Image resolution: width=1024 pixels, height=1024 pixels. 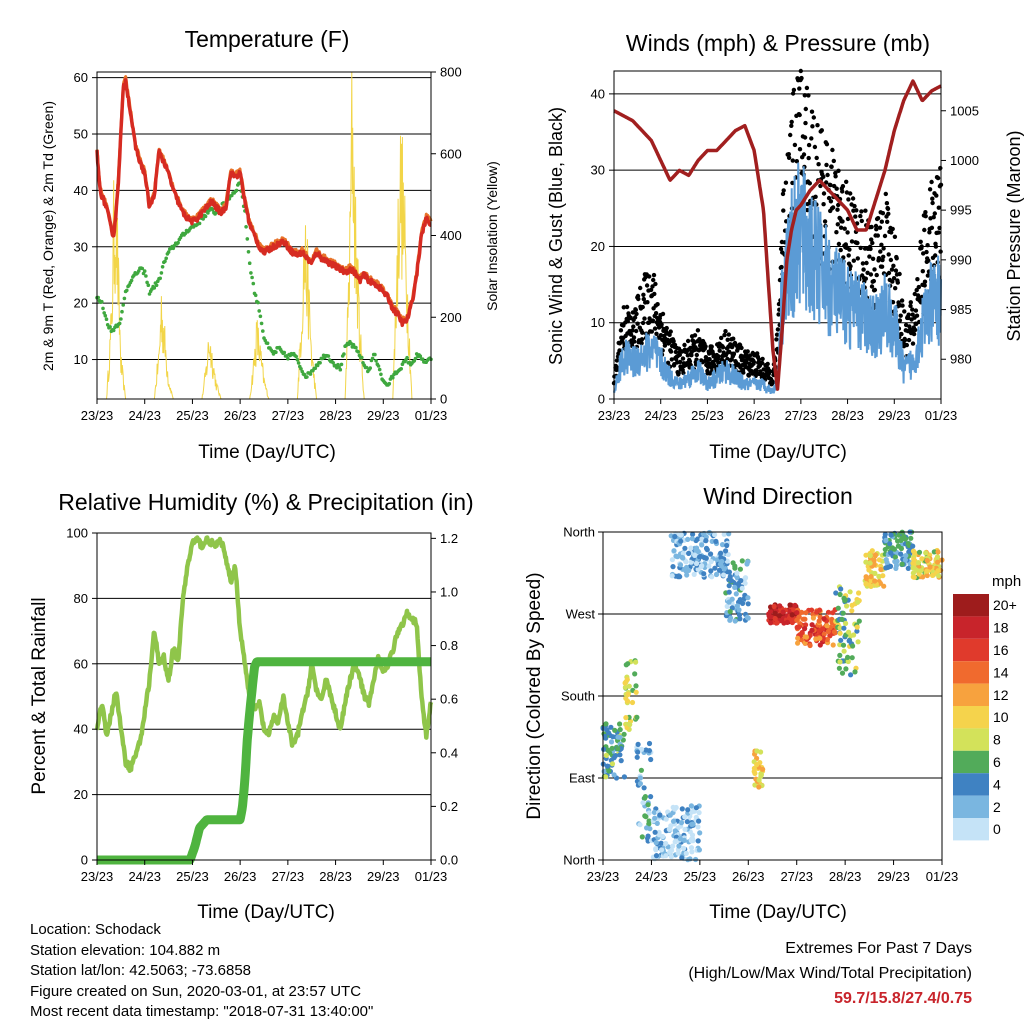 What do you see at coordinates (961, 359) in the screenshot?
I see `right-y-tick-label: 980` at bounding box center [961, 359].